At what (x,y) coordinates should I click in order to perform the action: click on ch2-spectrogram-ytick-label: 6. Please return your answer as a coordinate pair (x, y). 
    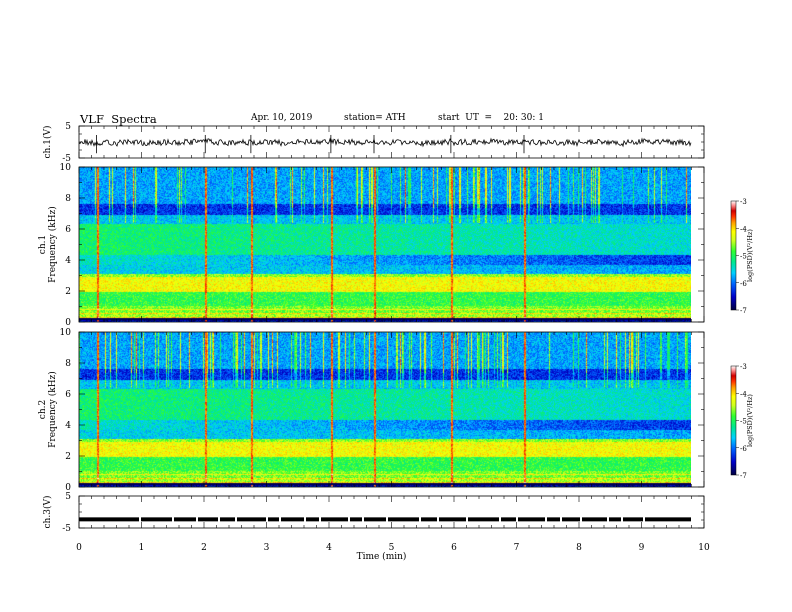
    Looking at the image, I should click on (68, 395).